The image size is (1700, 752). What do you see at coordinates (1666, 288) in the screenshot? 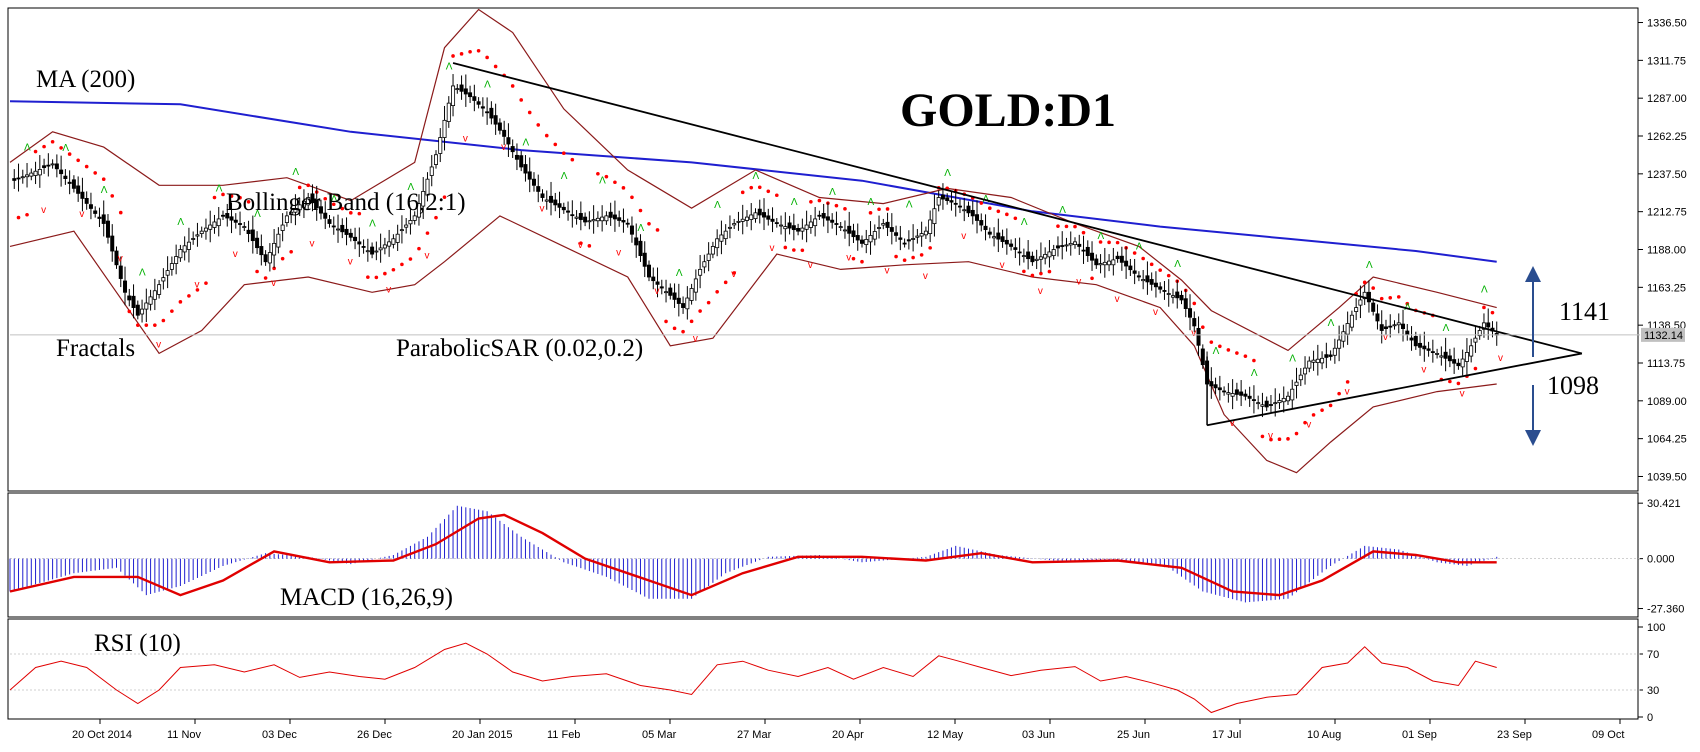
I see `price-tick-label: 1163.25` at bounding box center [1666, 288].